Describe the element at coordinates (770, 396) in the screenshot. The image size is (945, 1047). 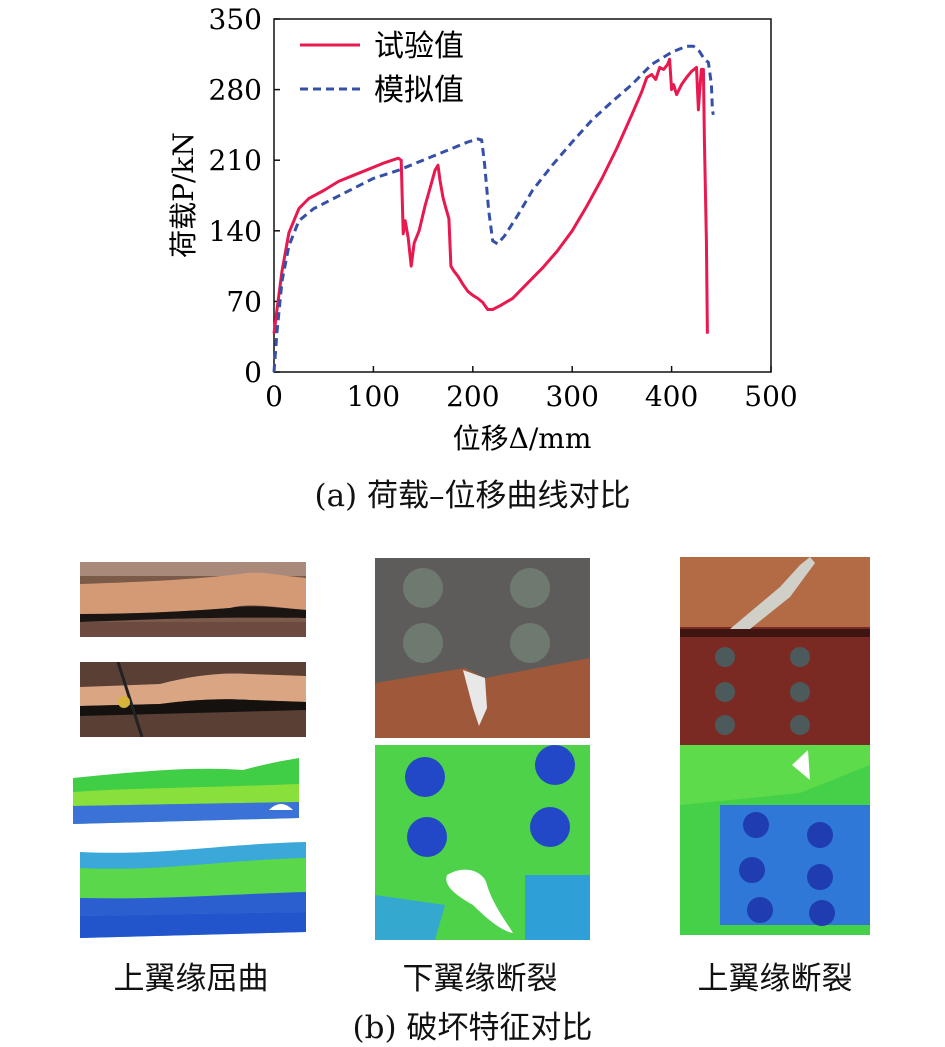
I see `x-tick-label: 500` at that location.